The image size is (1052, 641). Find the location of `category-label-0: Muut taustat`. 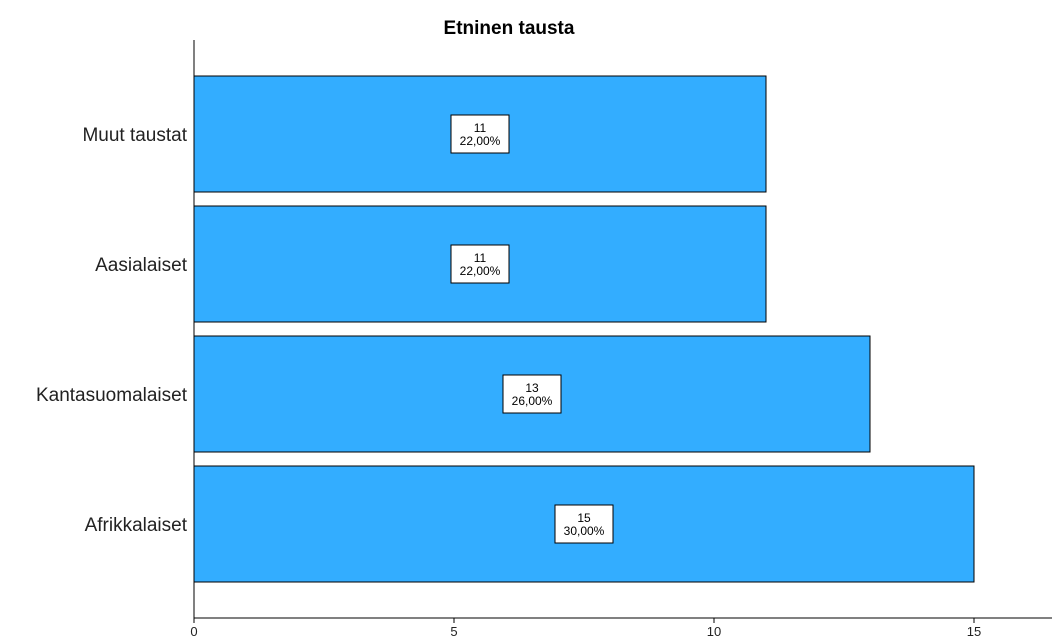

category-label-0: Muut taustat is located at coordinates (134, 135).